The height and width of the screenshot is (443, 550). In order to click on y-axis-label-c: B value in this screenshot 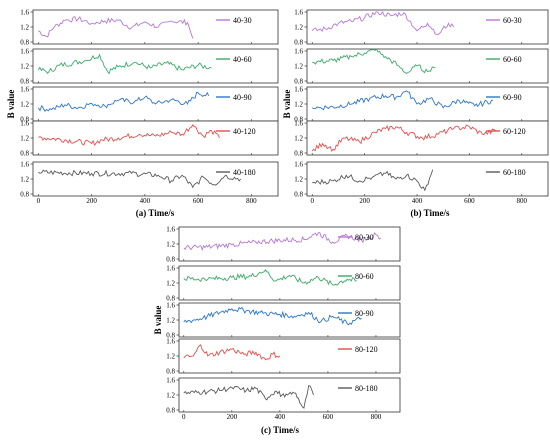, I will do `click(158, 320)`.